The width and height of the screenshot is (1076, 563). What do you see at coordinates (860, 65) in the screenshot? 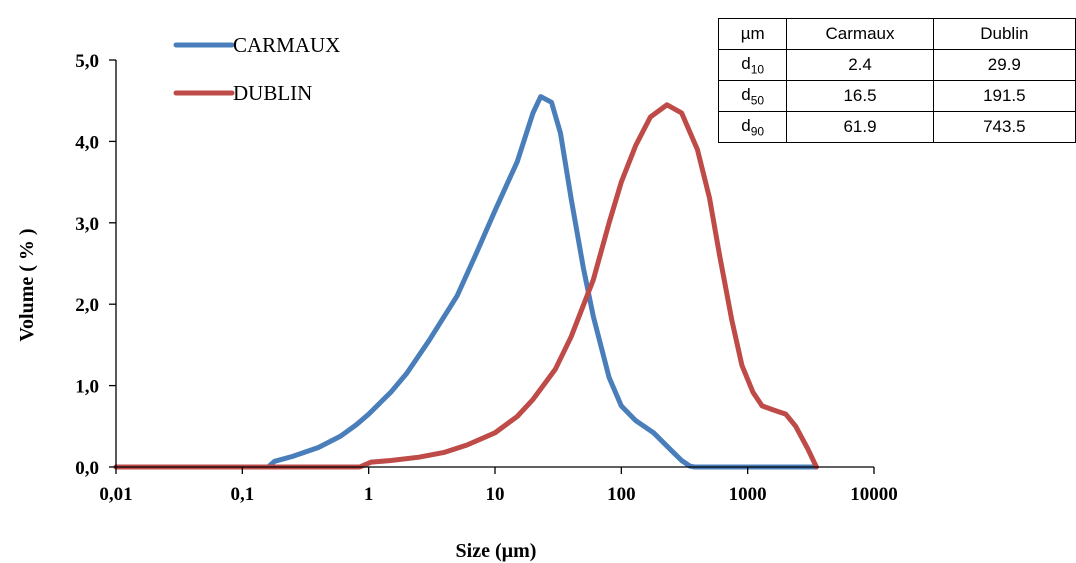
I see `cell-carmaux-d10: 2.4` at bounding box center [860, 65].